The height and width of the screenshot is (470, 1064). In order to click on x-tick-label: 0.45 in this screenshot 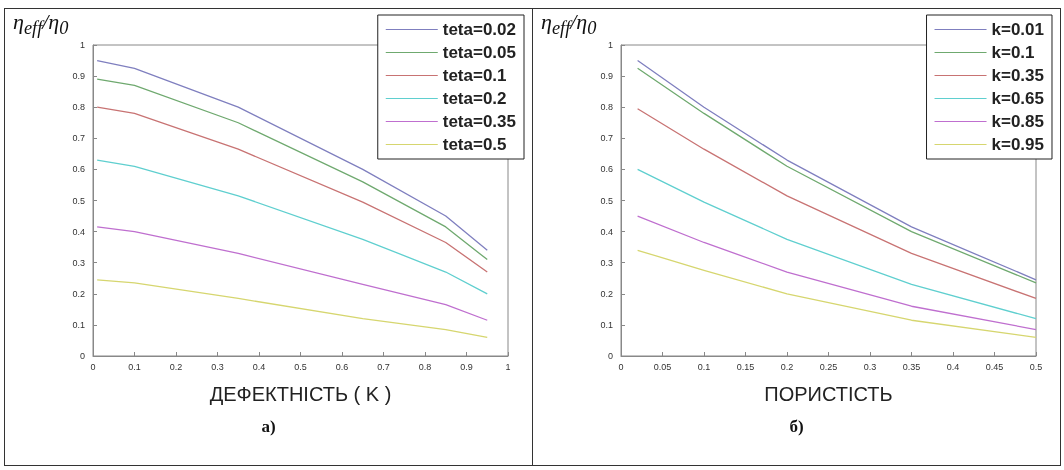, I will do `click(994, 366)`.